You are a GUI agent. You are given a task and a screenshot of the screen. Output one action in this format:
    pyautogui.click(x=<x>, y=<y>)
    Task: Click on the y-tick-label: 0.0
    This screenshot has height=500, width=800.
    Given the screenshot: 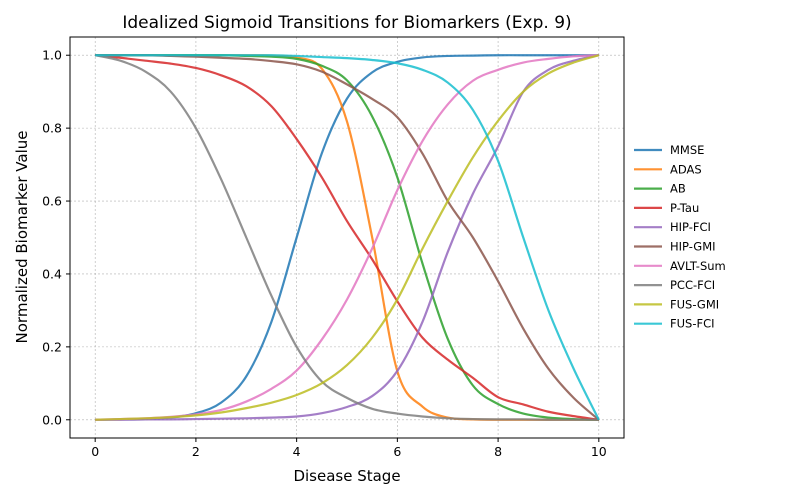 What is the action you would take?
    pyautogui.click(x=52, y=419)
    